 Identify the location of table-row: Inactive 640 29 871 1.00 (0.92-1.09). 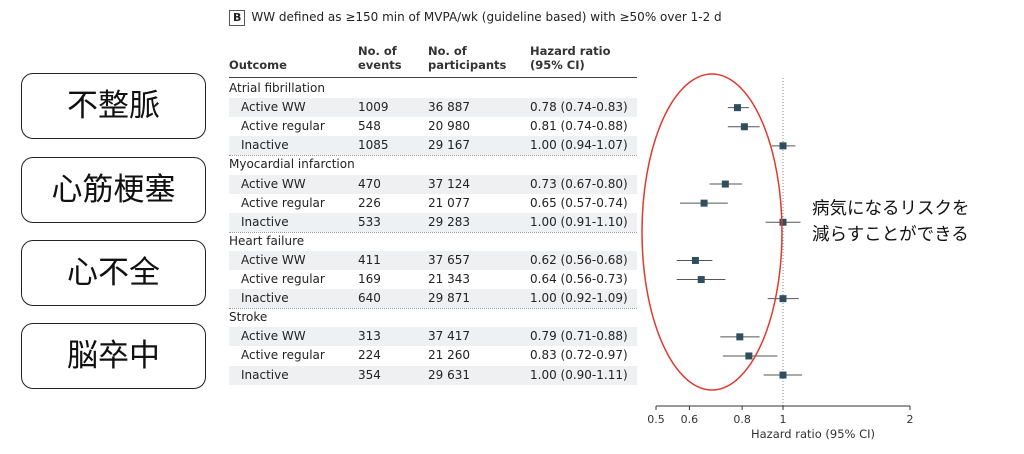
(433, 299).